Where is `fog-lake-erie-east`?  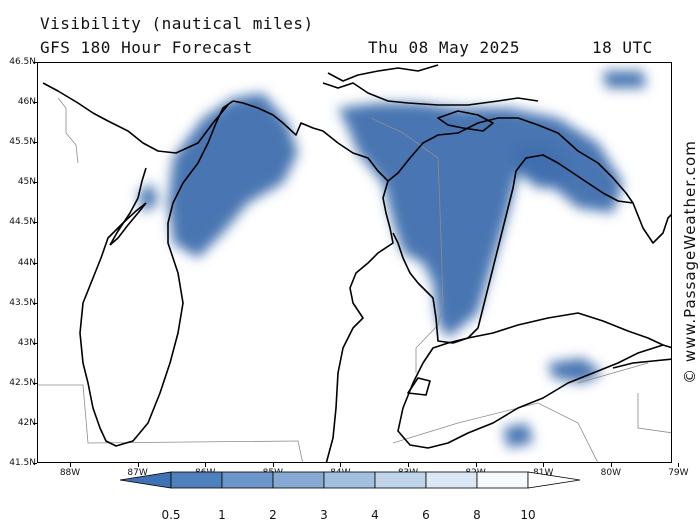 fog-lake-erie-east is located at coordinates (575, 370).